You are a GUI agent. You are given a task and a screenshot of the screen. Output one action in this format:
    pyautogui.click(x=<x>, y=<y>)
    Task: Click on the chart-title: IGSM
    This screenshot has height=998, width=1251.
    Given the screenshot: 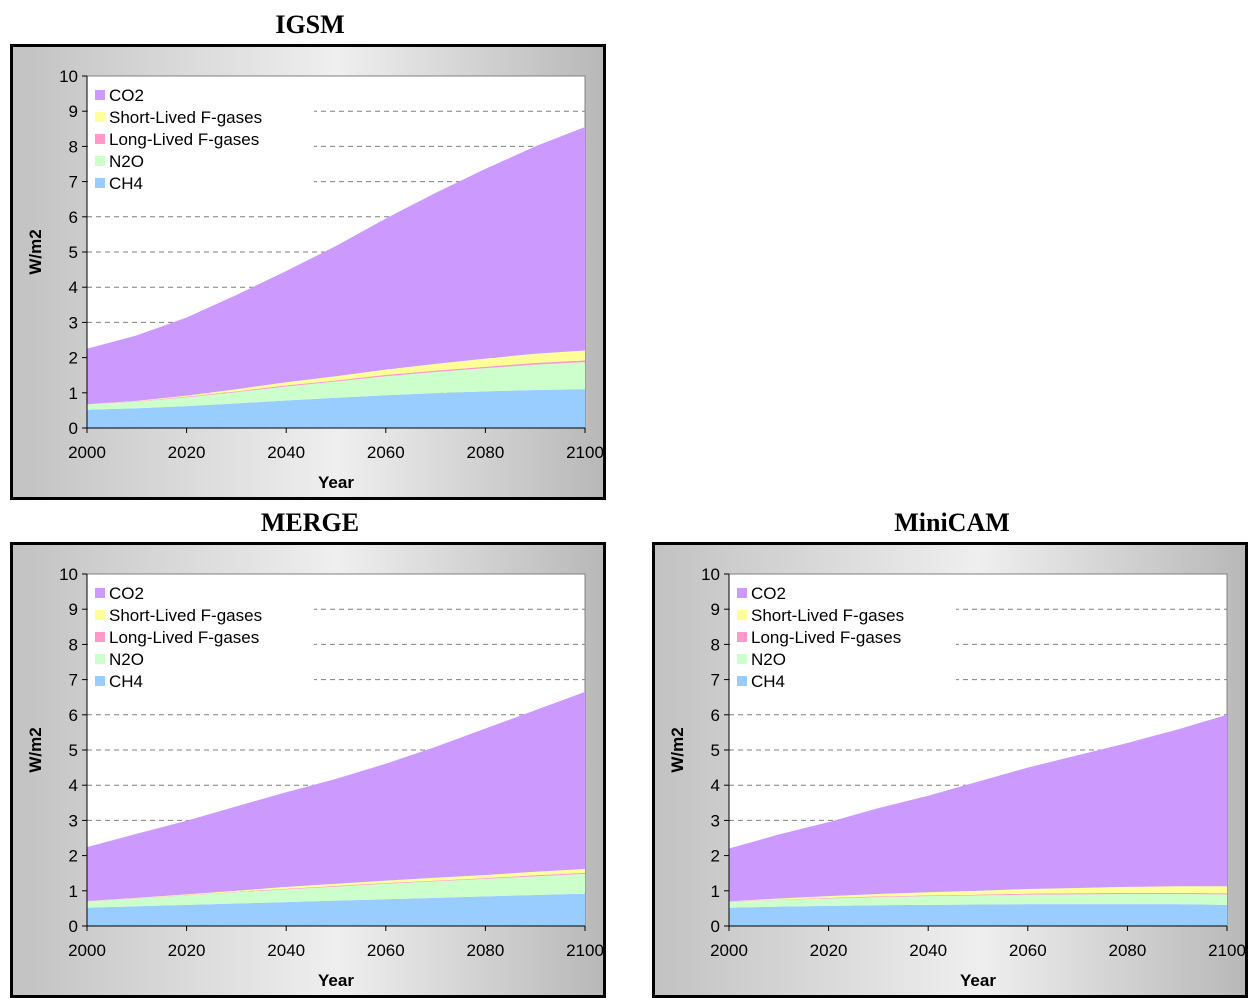 What is the action you would take?
    pyautogui.click(x=310, y=24)
    